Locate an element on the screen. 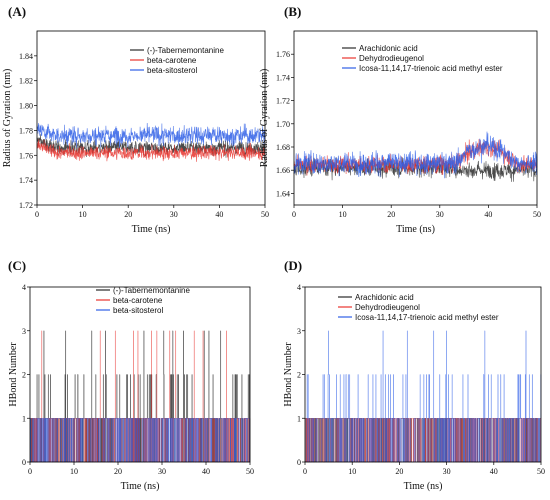  y-tick-label: 1.64 is located at coordinates (283, 193).